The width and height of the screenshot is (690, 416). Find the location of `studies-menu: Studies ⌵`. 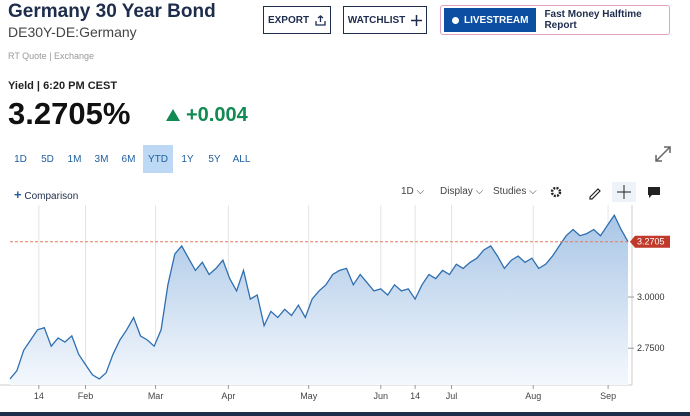

studies-menu: Studies ⌵ is located at coordinates (515, 191).